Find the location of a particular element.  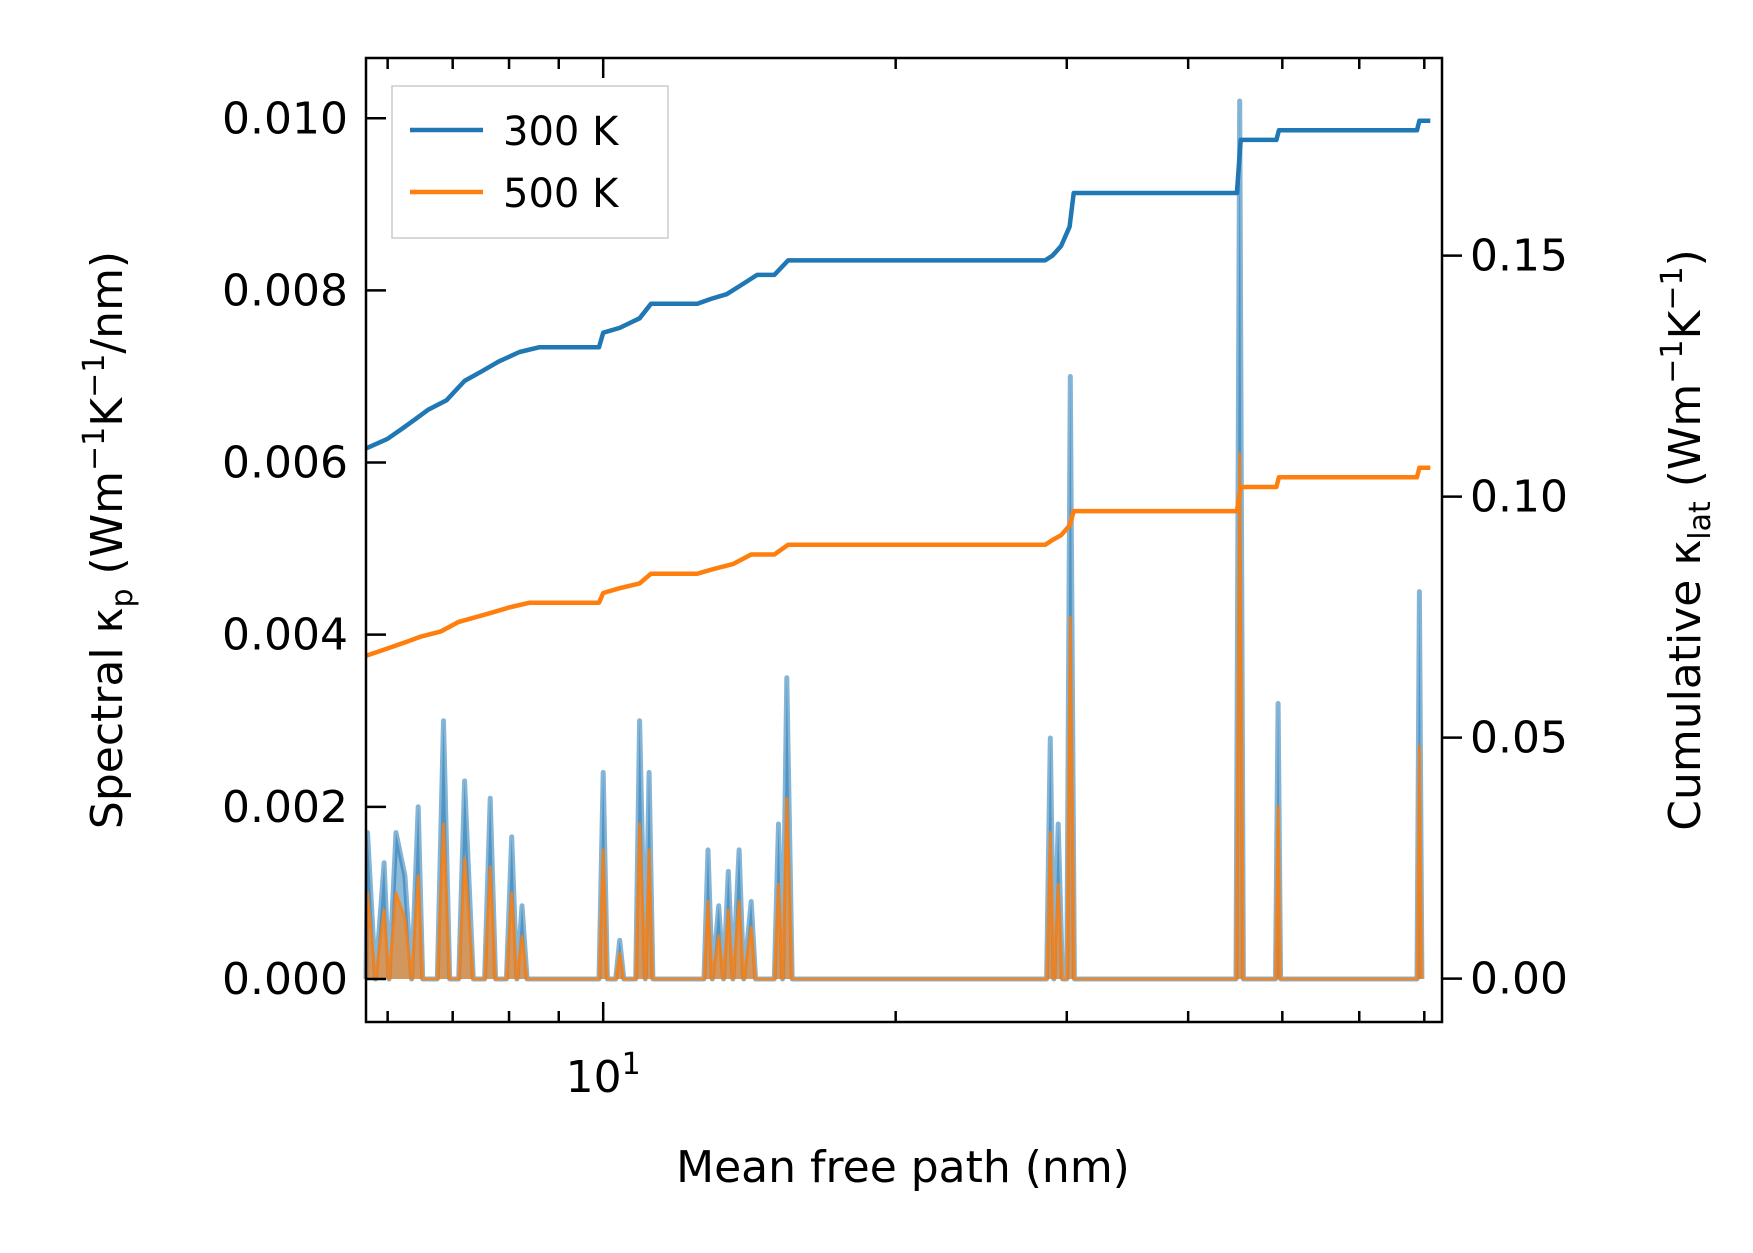

left-y-axis-title: Spectral κp (Wm−1K−1/nm) is located at coordinates (108, 540).